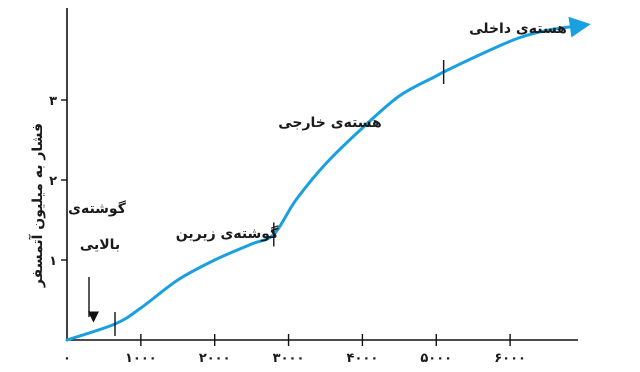 This screenshot has height=372, width=640. I want to click on y-tick-label-2: ۳, so click(53, 101).